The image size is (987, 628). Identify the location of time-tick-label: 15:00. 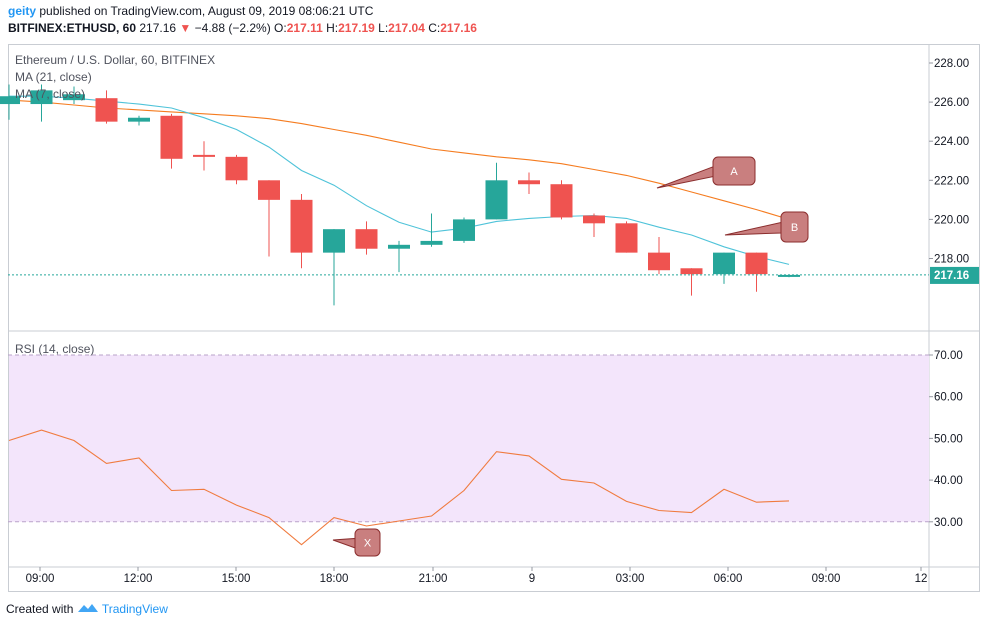
(236, 579).